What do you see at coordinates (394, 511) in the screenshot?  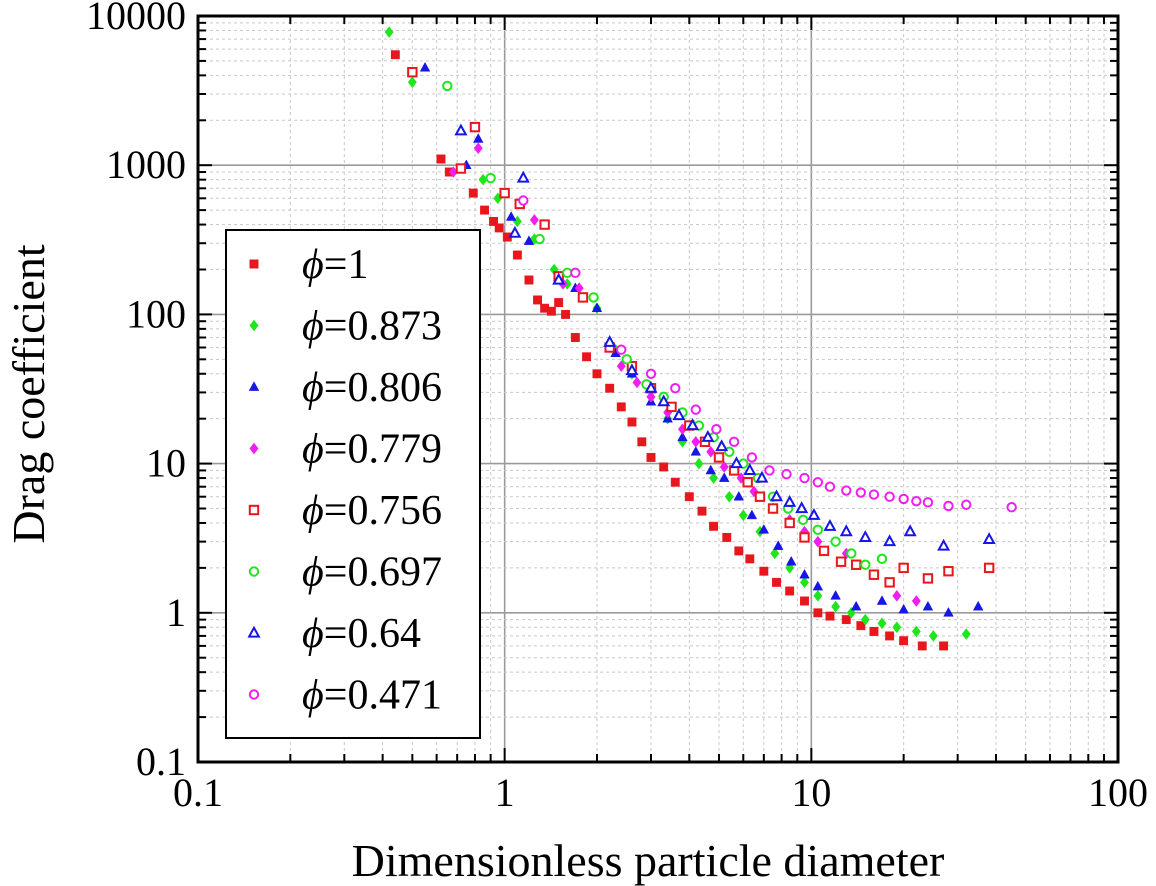 I see `legend-value: 0.756` at bounding box center [394, 511].